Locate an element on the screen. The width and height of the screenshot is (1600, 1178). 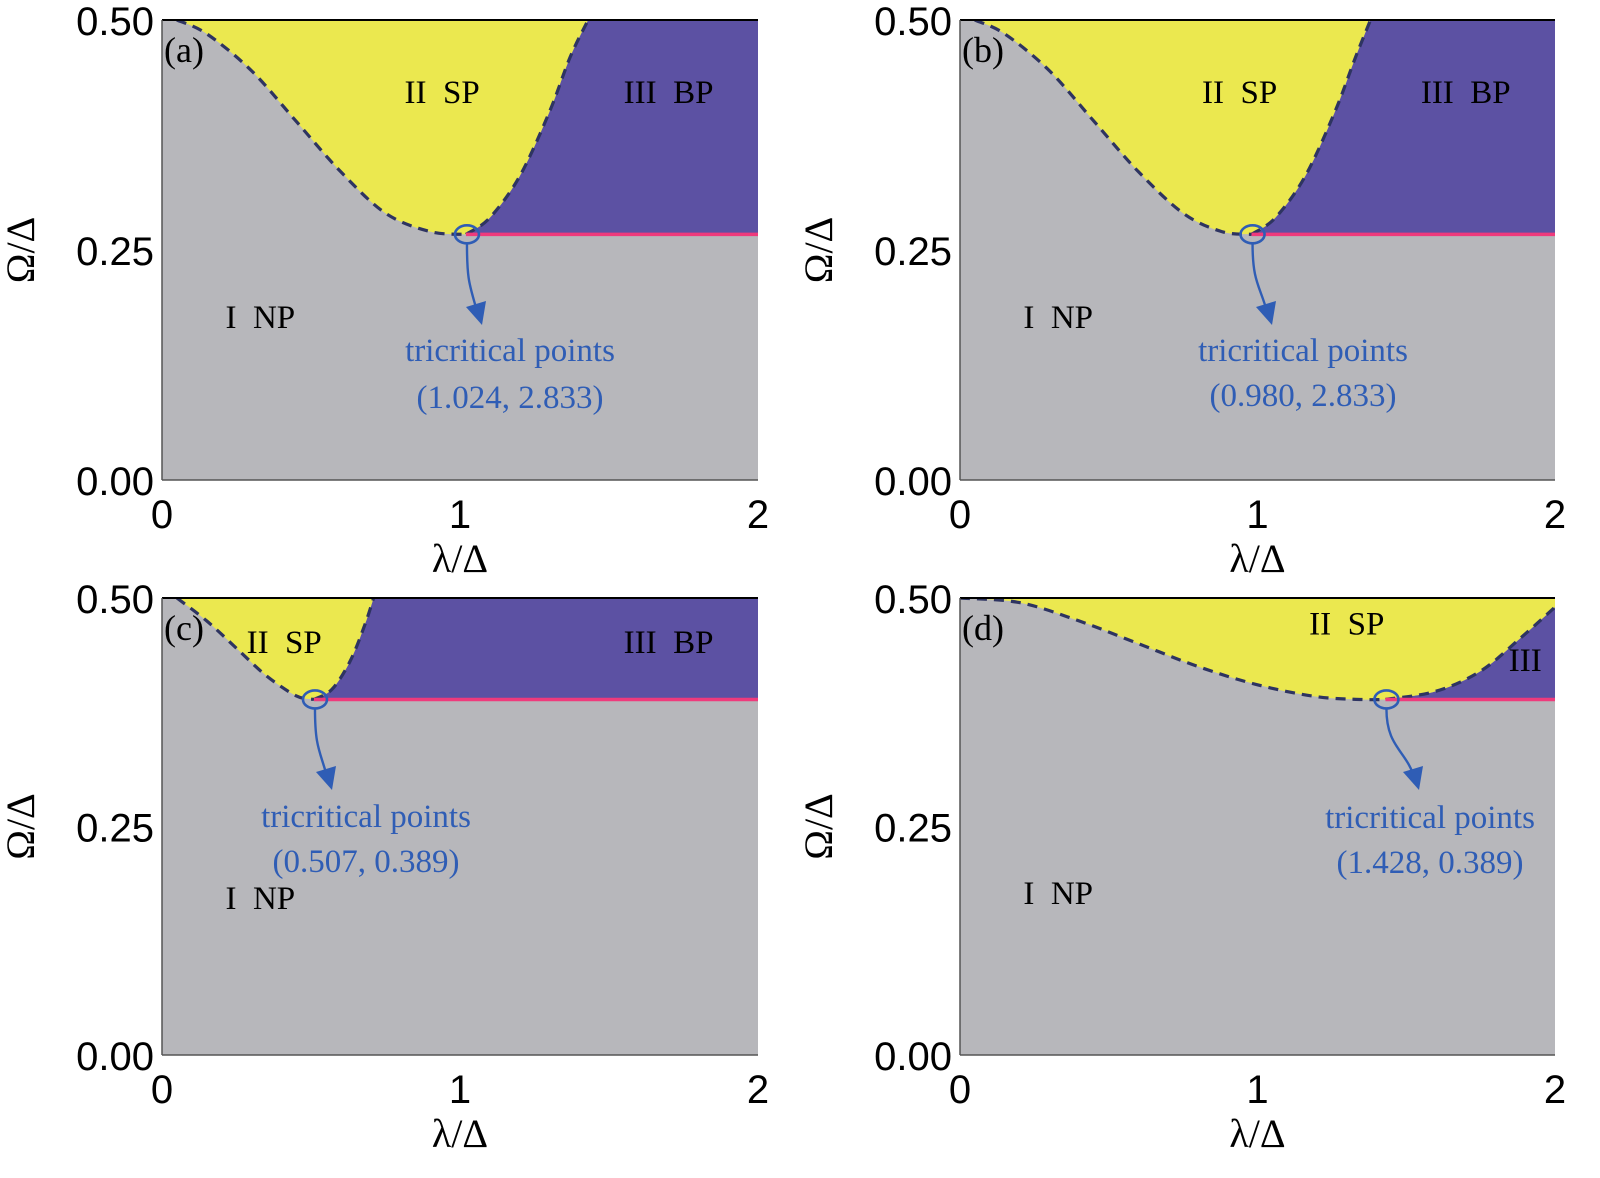
region-label-bp: III is located at coordinates (1525, 661).